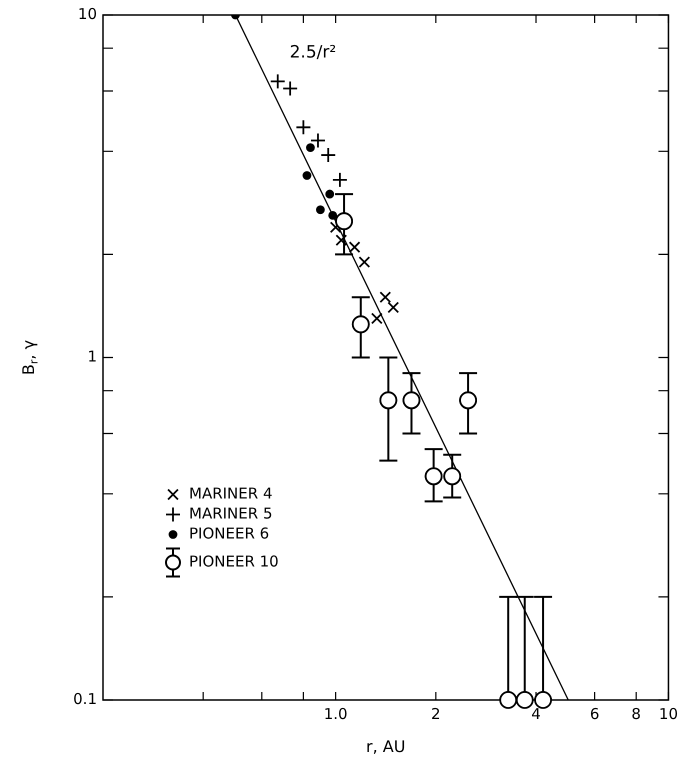  Describe the element at coordinates (30, 358) in the screenshot. I see `y-axis-title: Br, γ` at that location.